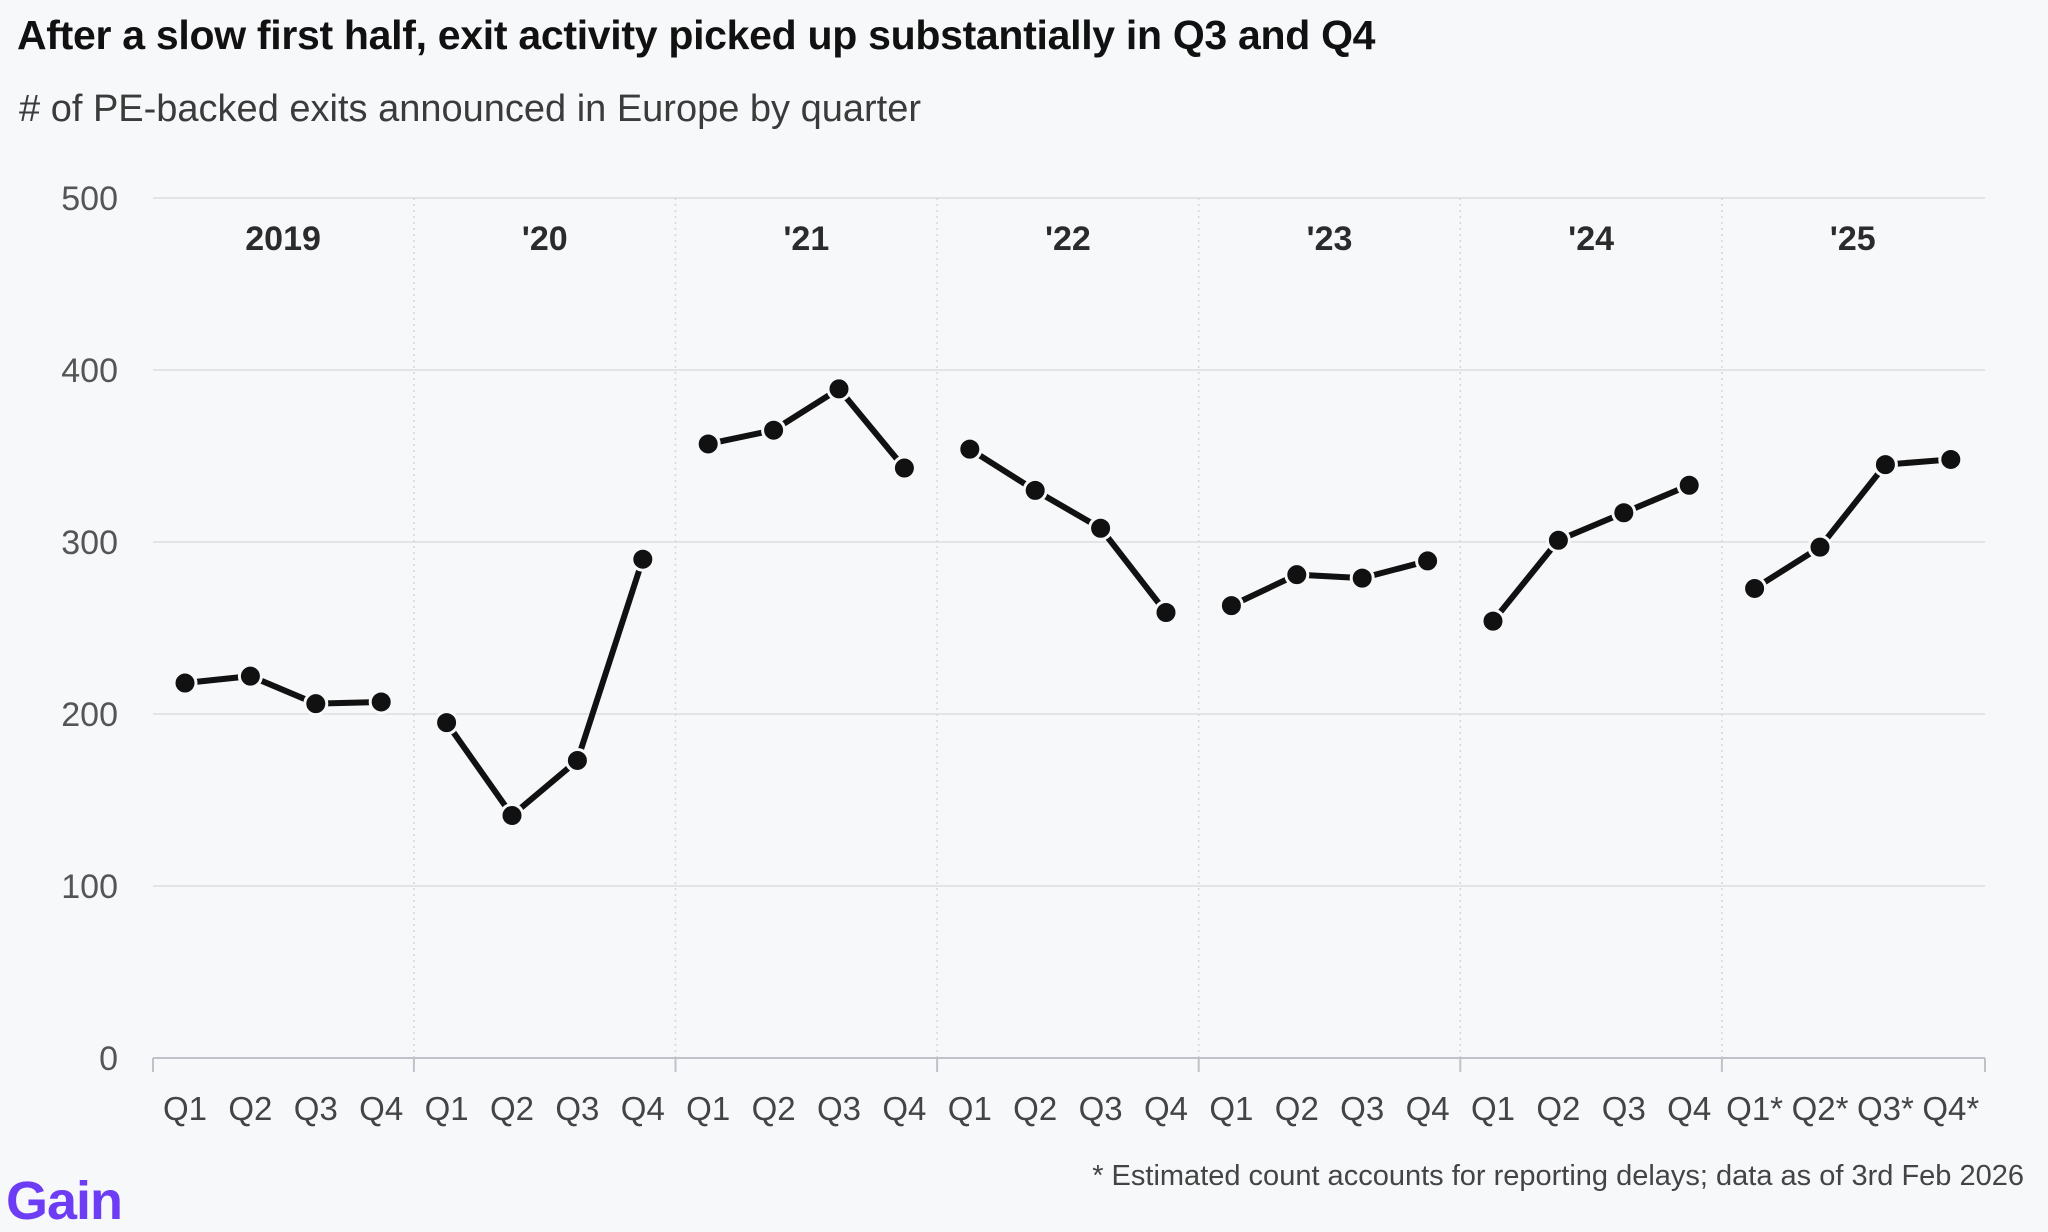 This screenshot has height=1232, width=2048. I want to click on y-tick-label: 300, so click(89, 543).